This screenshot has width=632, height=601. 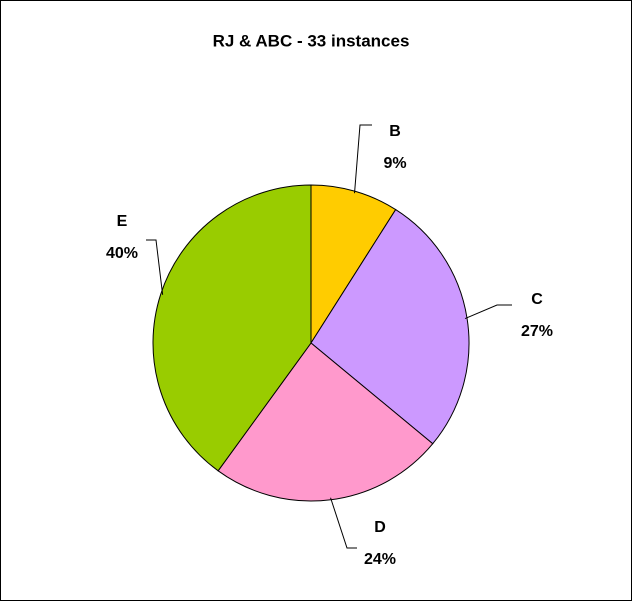 What do you see at coordinates (537, 299) in the screenshot?
I see `slice-label: C` at bounding box center [537, 299].